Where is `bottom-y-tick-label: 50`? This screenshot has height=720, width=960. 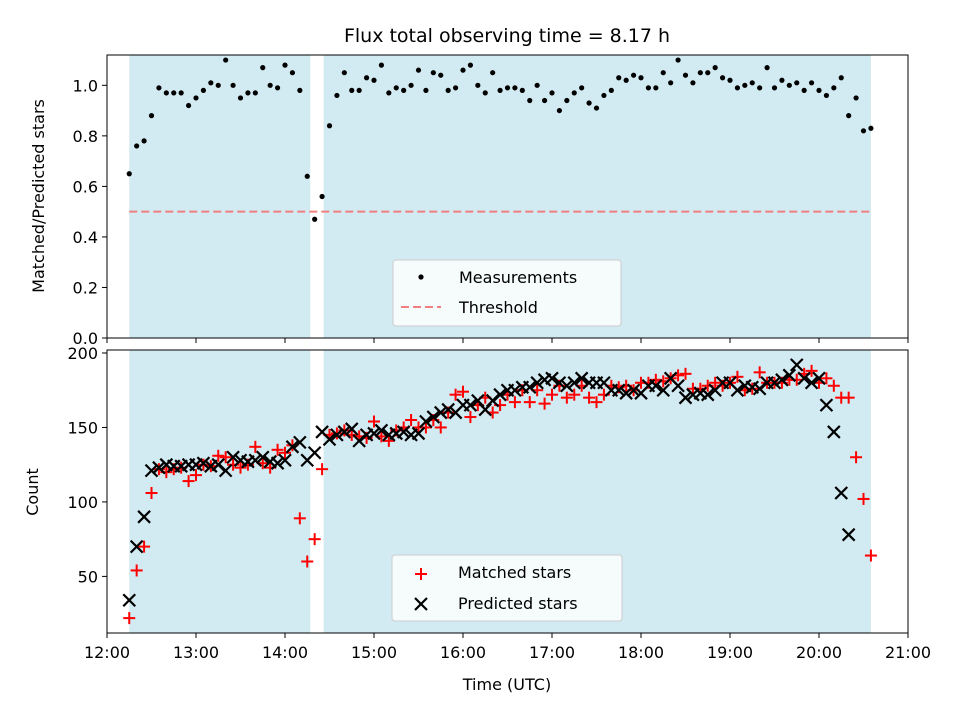 bottom-y-tick-label: 50 is located at coordinates (88, 576).